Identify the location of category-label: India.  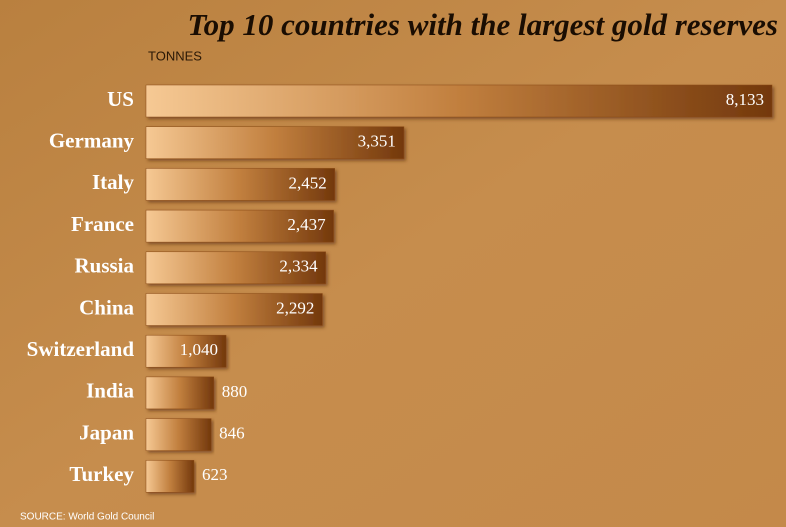
(110, 391).